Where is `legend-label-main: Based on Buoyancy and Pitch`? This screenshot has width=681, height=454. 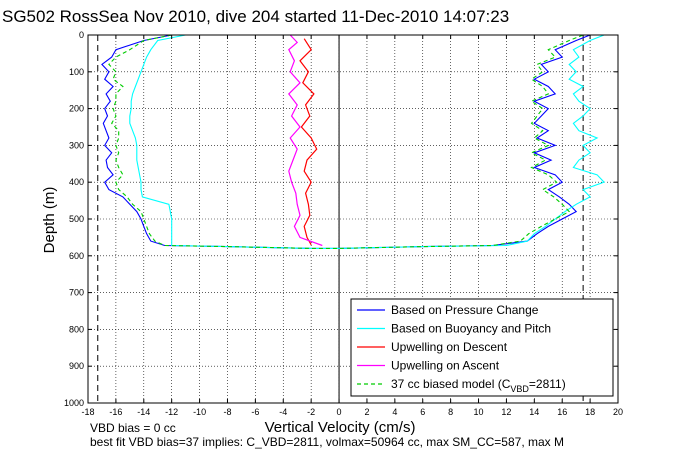 legend-label-main: Based on Buoyancy and Pitch is located at coordinates (471, 329).